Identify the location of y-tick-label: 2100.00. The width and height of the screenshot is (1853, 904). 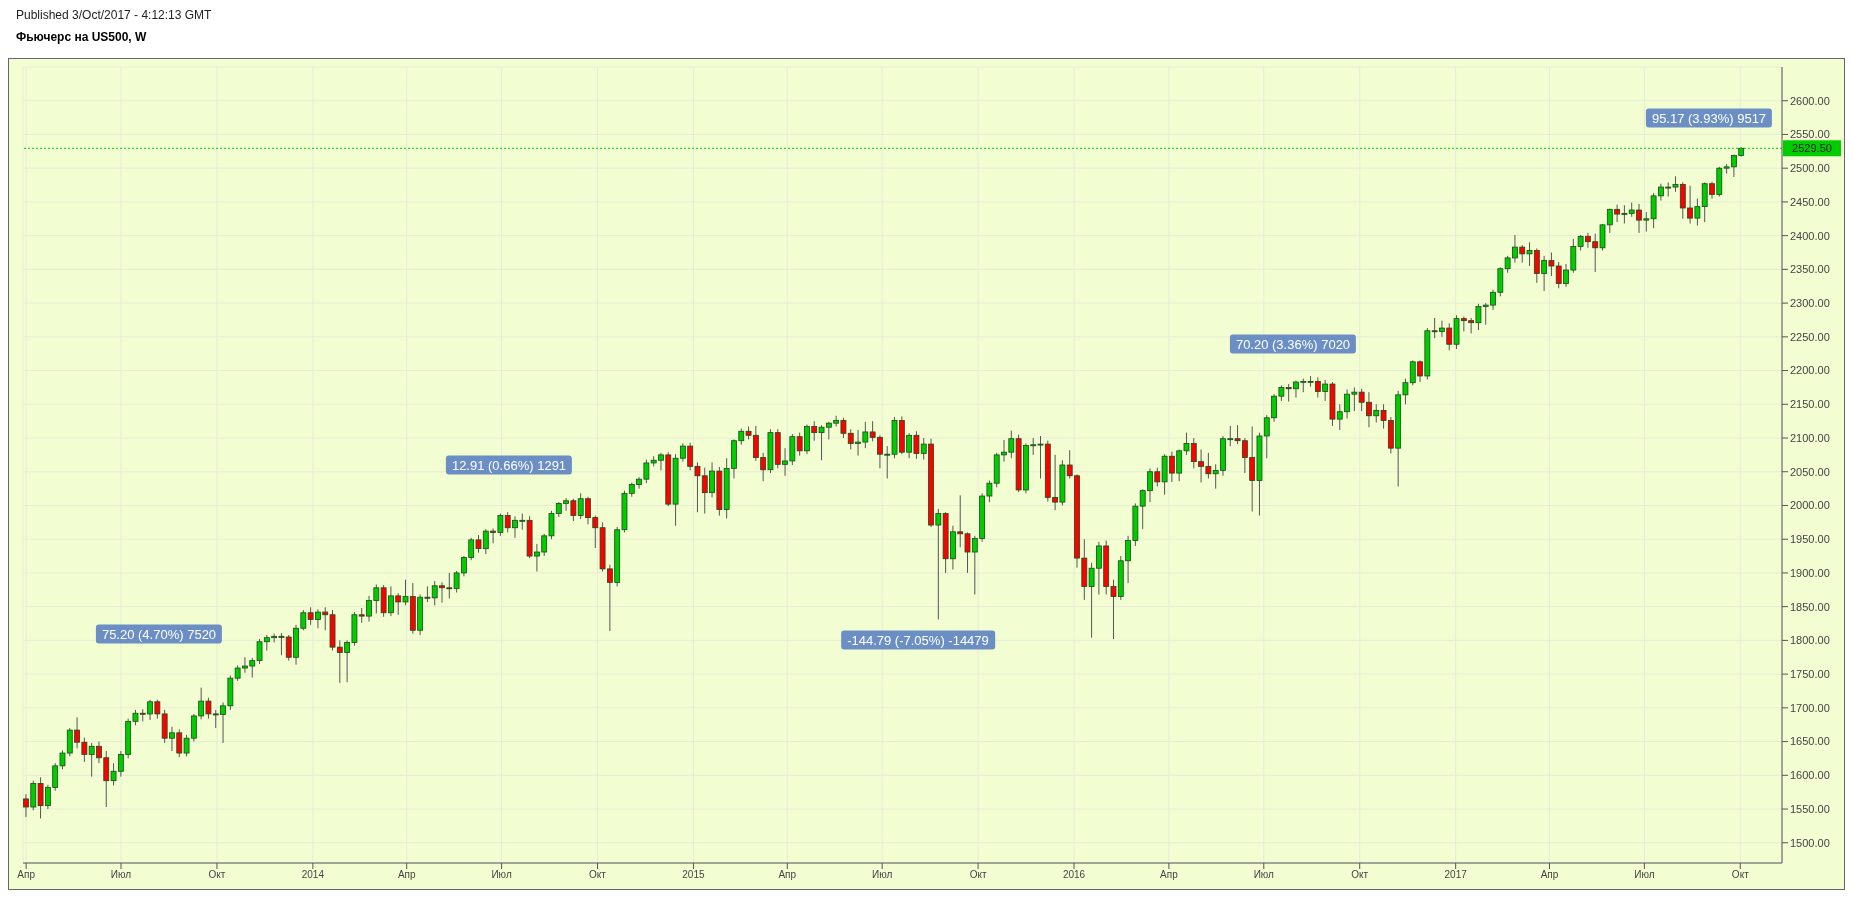
(1810, 437).